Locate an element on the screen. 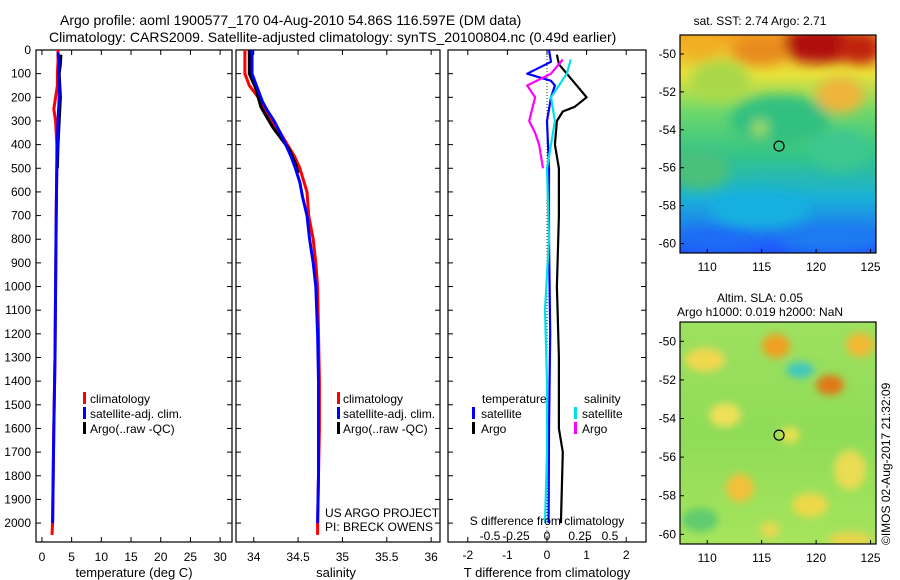  sst-map-frame is located at coordinates (778, 144).